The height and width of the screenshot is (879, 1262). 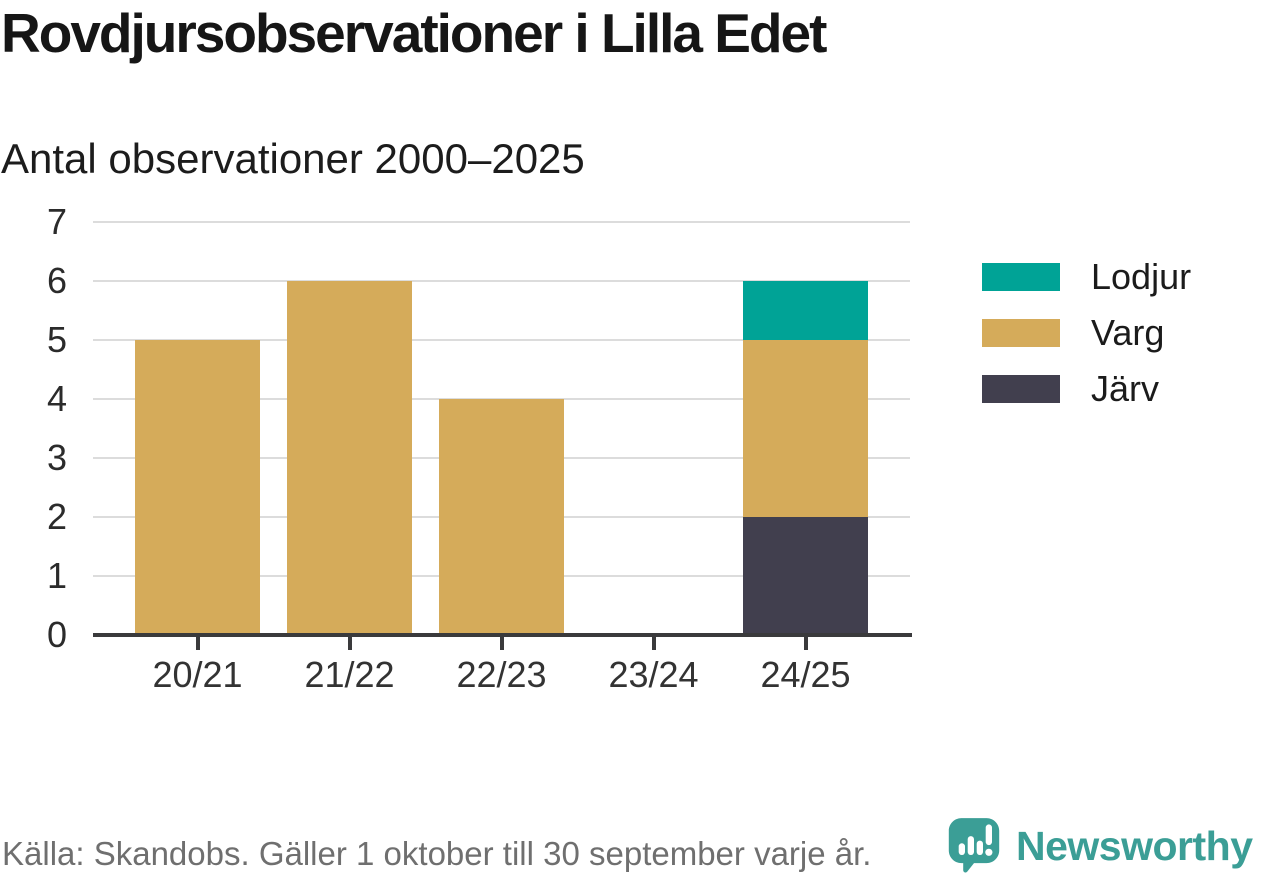 What do you see at coordinates (1086, 332) in the screenshot?
I see `legend-item-varg: Varg` at bounding box center [1086, 332].